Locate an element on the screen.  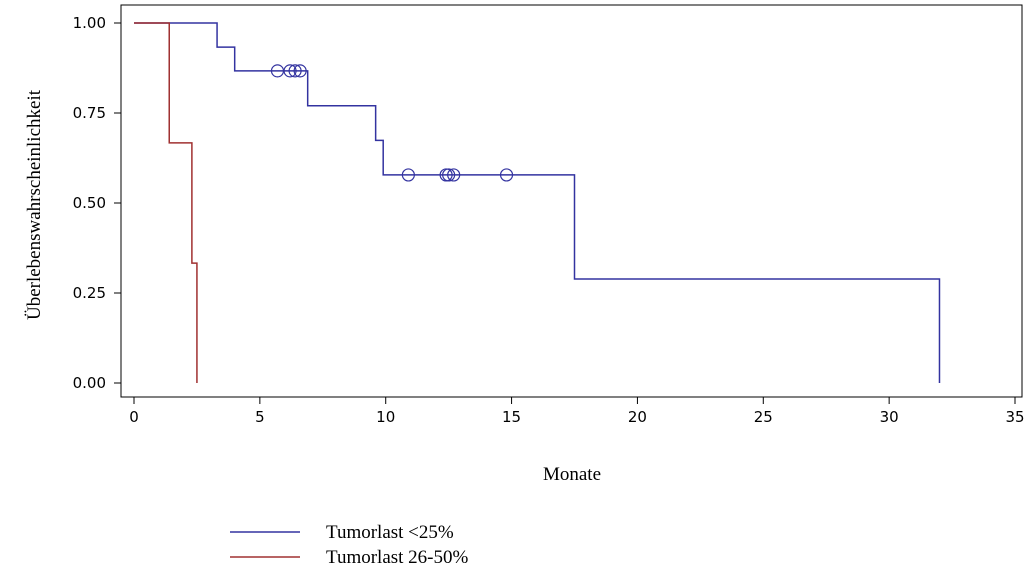
x-axis: 0 5 10 15 20 25 30 35 is located at coordinates (577, 411).